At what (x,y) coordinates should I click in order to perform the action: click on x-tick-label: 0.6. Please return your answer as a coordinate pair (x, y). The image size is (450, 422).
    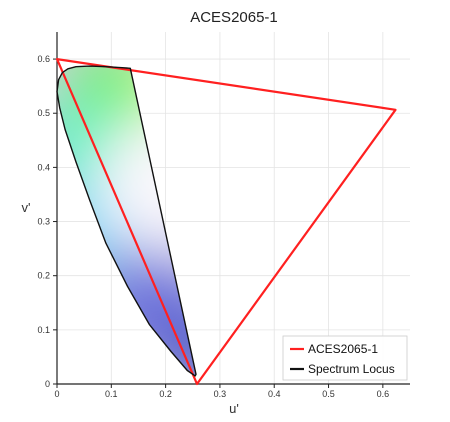
    Looking at the image, I should click on (383, 394).